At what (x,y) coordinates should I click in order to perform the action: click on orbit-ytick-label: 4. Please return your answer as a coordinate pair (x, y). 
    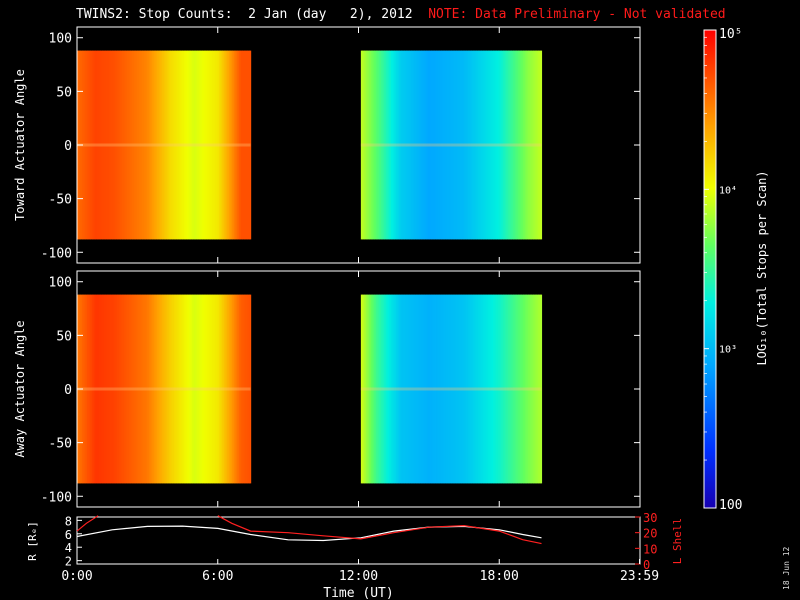
    Looking at the image, I should click on (68, 548).